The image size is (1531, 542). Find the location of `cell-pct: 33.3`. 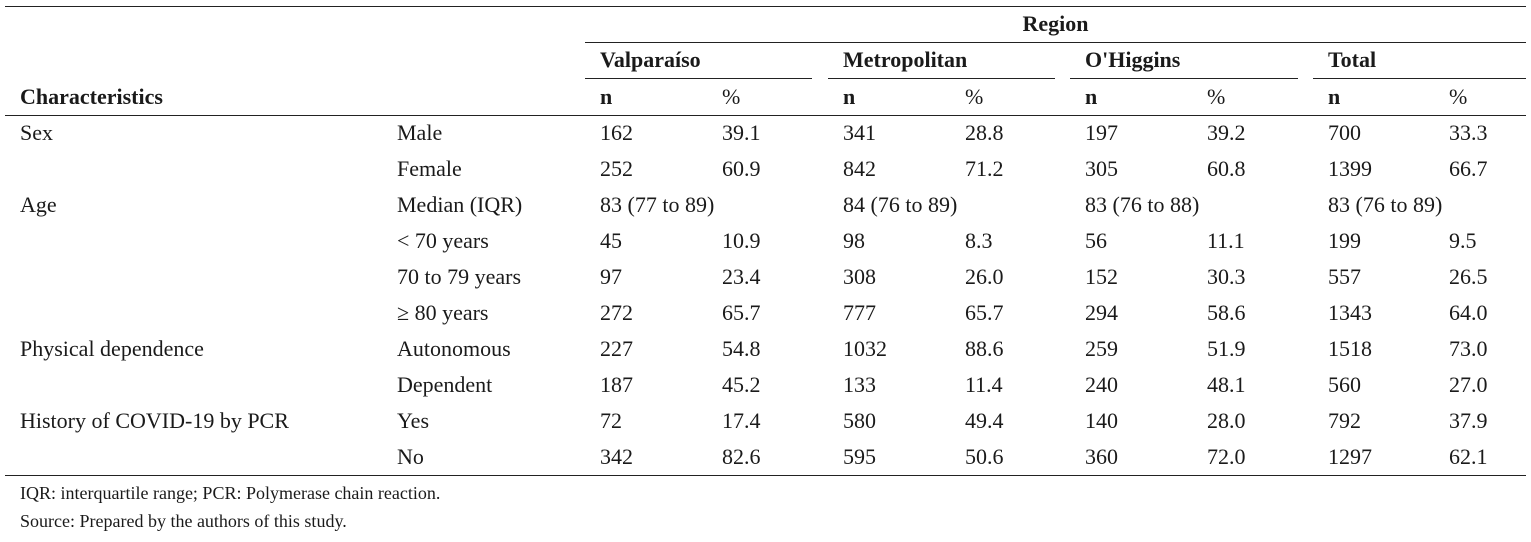

cell-pct: 33.3 is located at coordinates (1468, 132).